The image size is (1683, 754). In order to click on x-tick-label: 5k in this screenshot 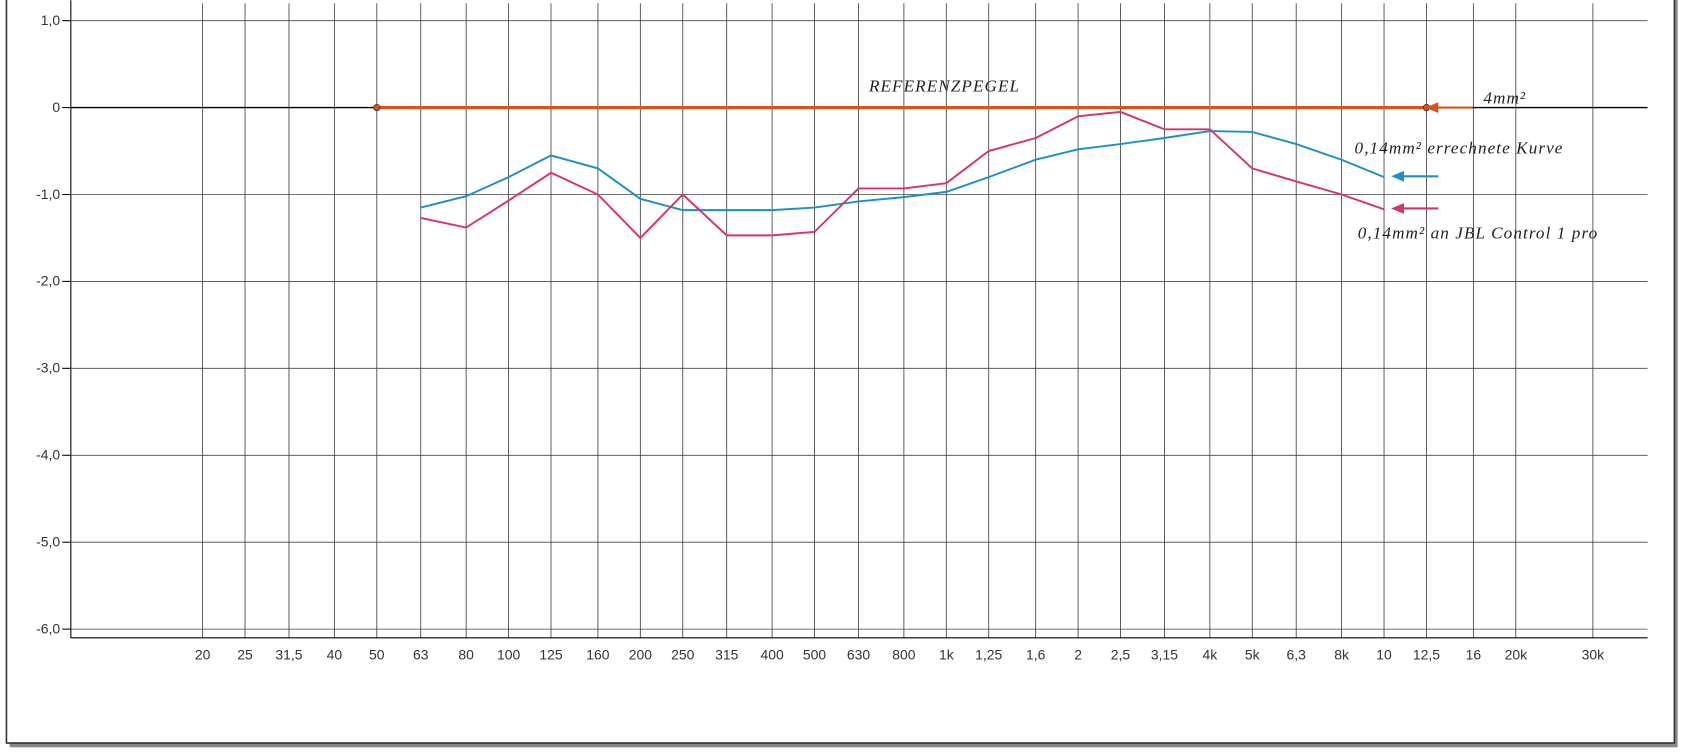, I will do `click(1252, 654)`.